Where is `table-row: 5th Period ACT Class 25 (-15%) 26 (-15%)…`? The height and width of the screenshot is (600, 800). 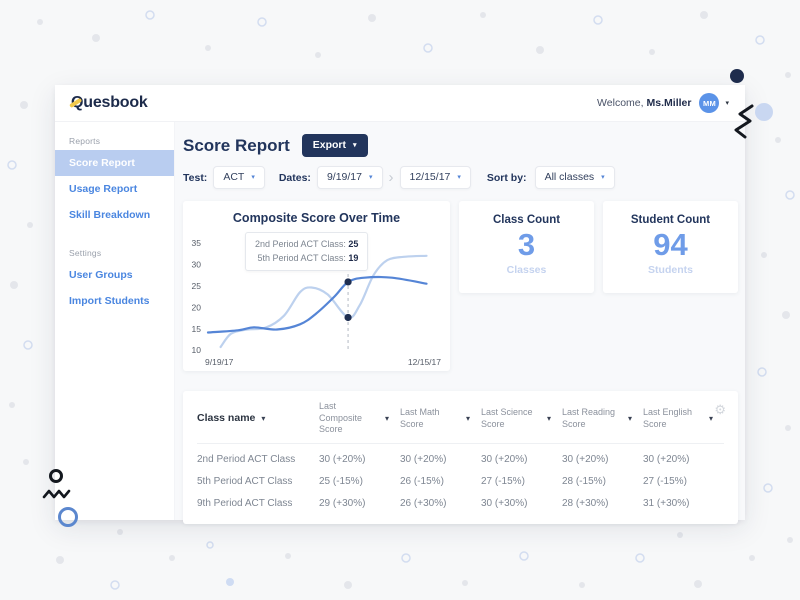 table-row: 5th Period ACT Class 25 (-15%) 26 (-15%)… is located at coordinates (460, 481).